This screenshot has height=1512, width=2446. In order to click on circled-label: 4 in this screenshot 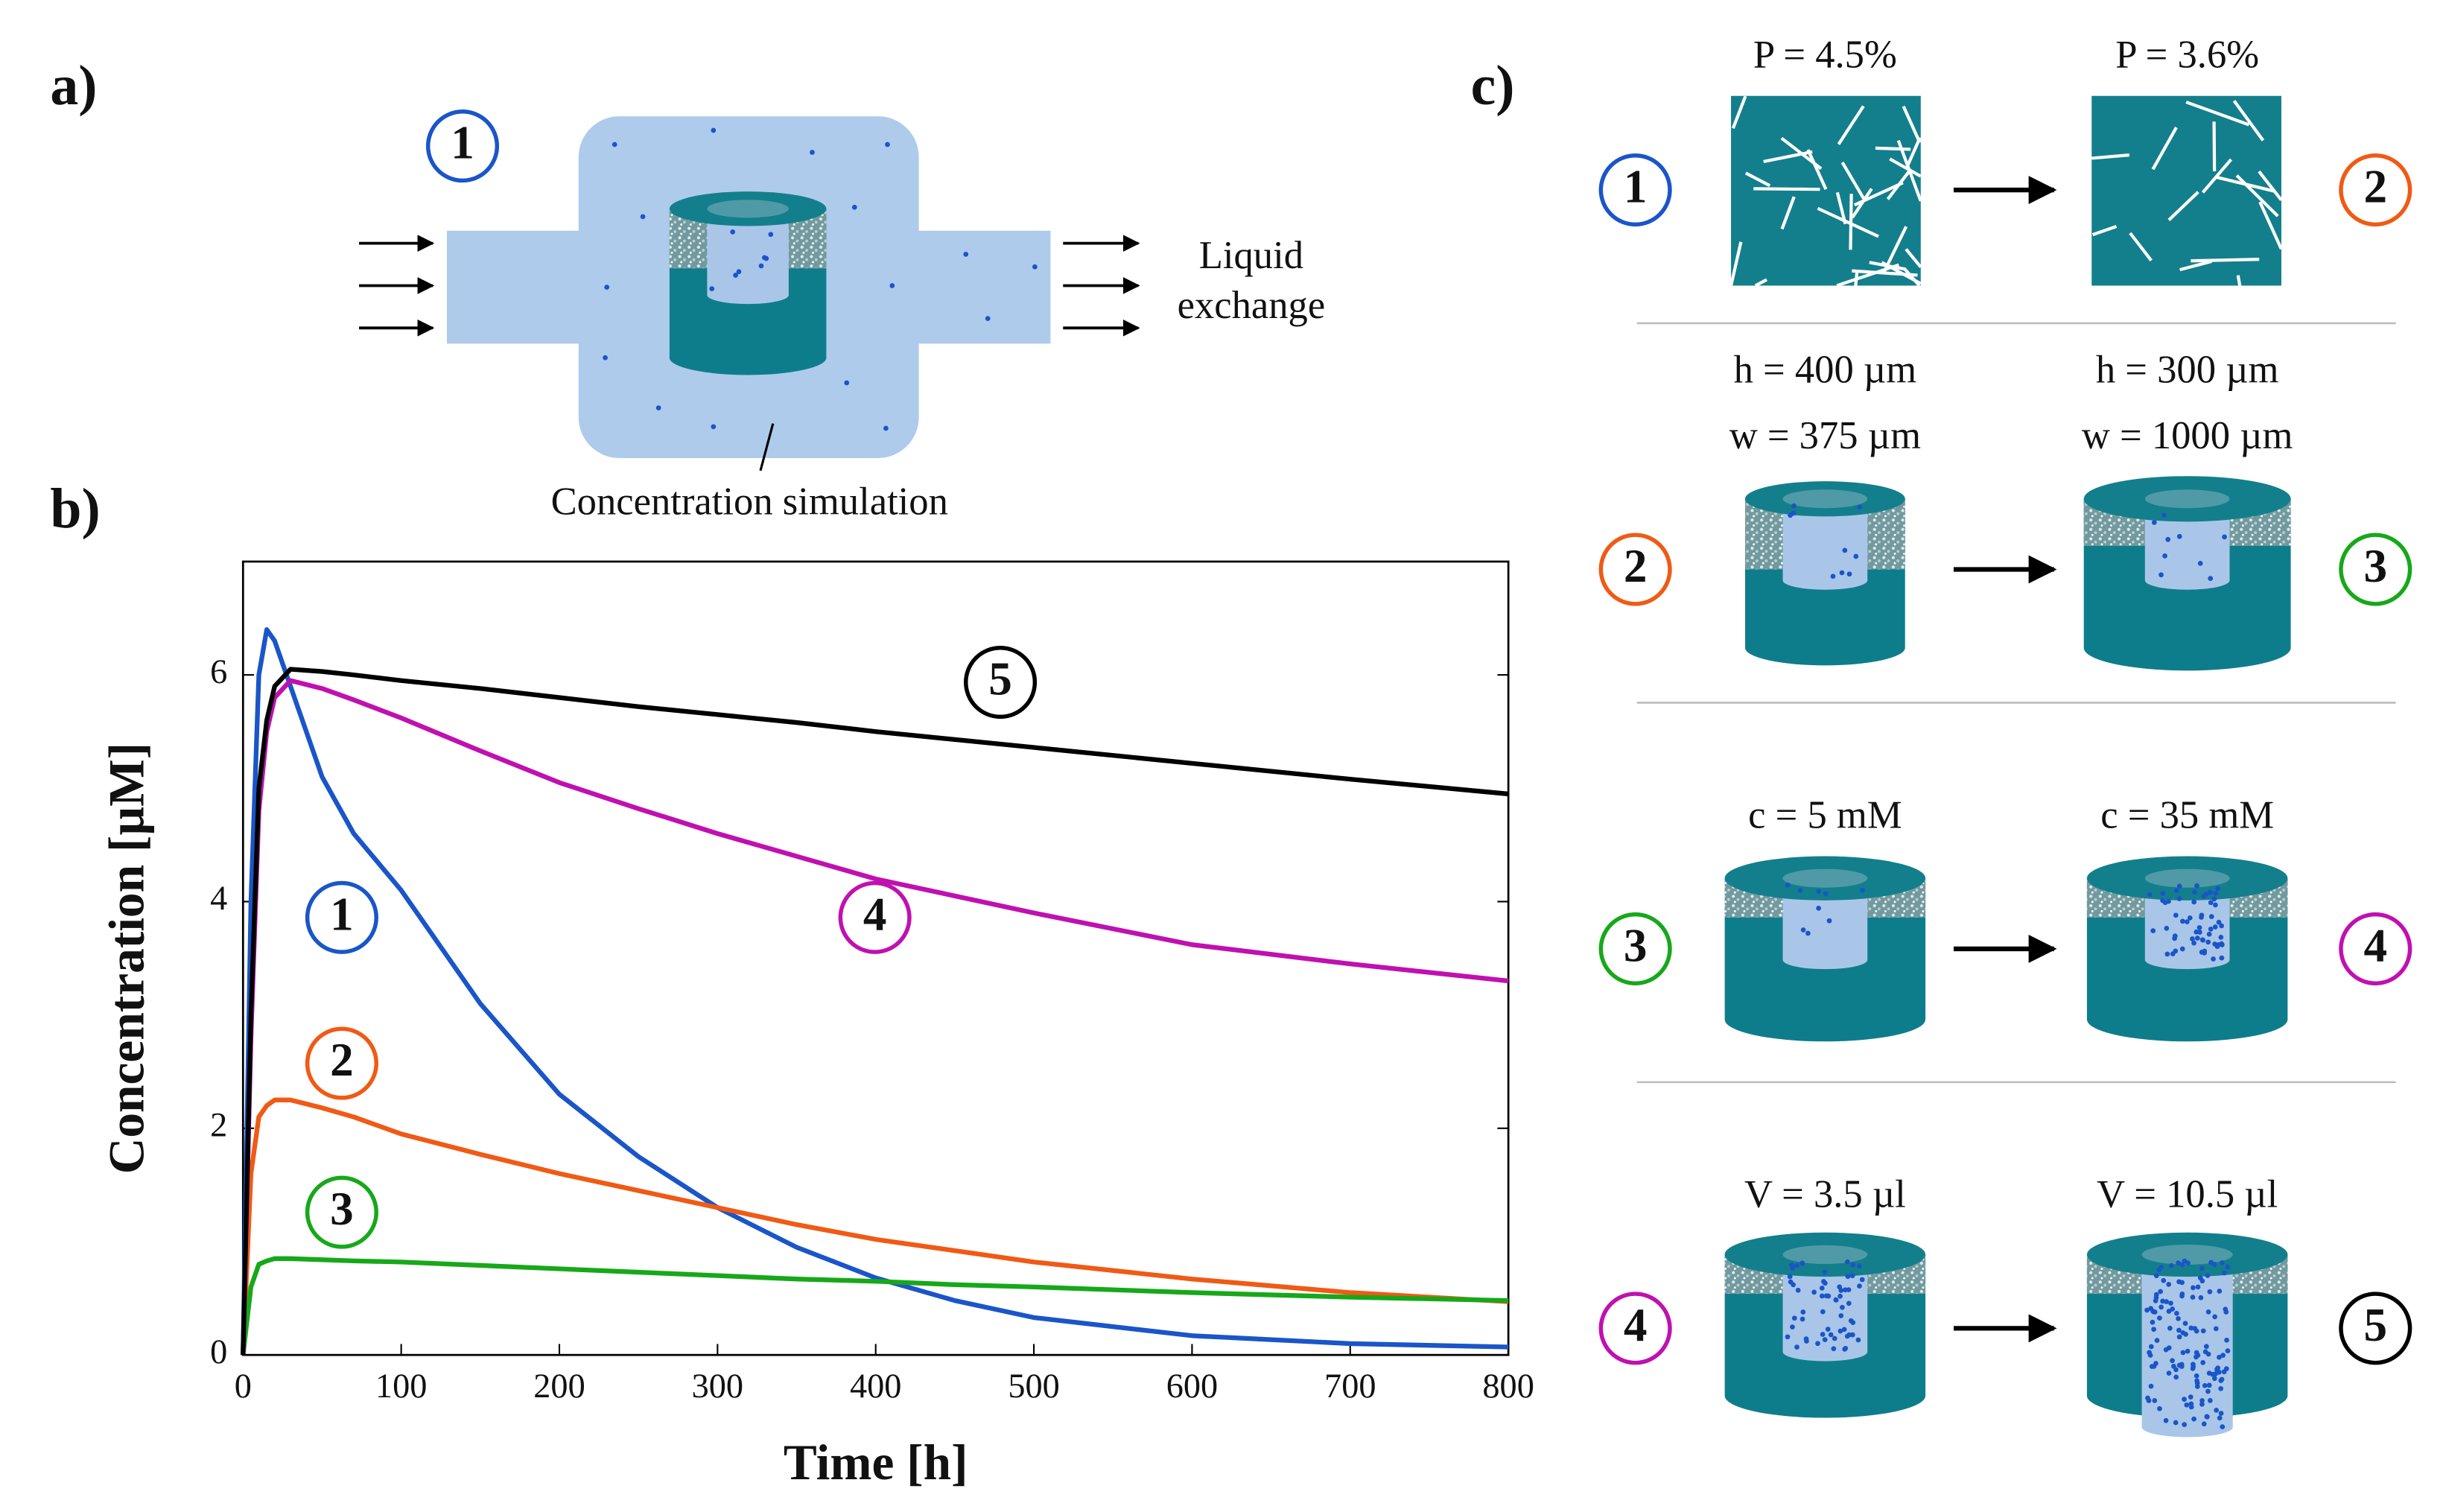, I will do `click(2375, 946)`.